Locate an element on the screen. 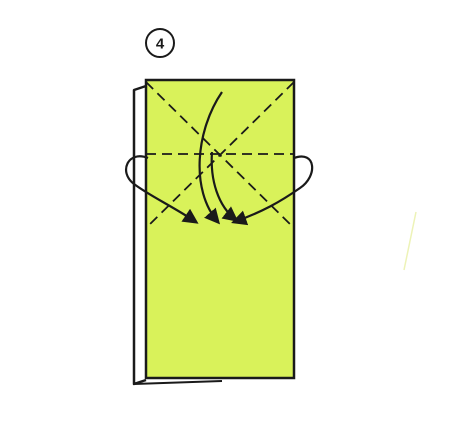 Image resolution: width=466 pixels, height=437 pixels. push-arrow-left is located at coordinates (161, 189).